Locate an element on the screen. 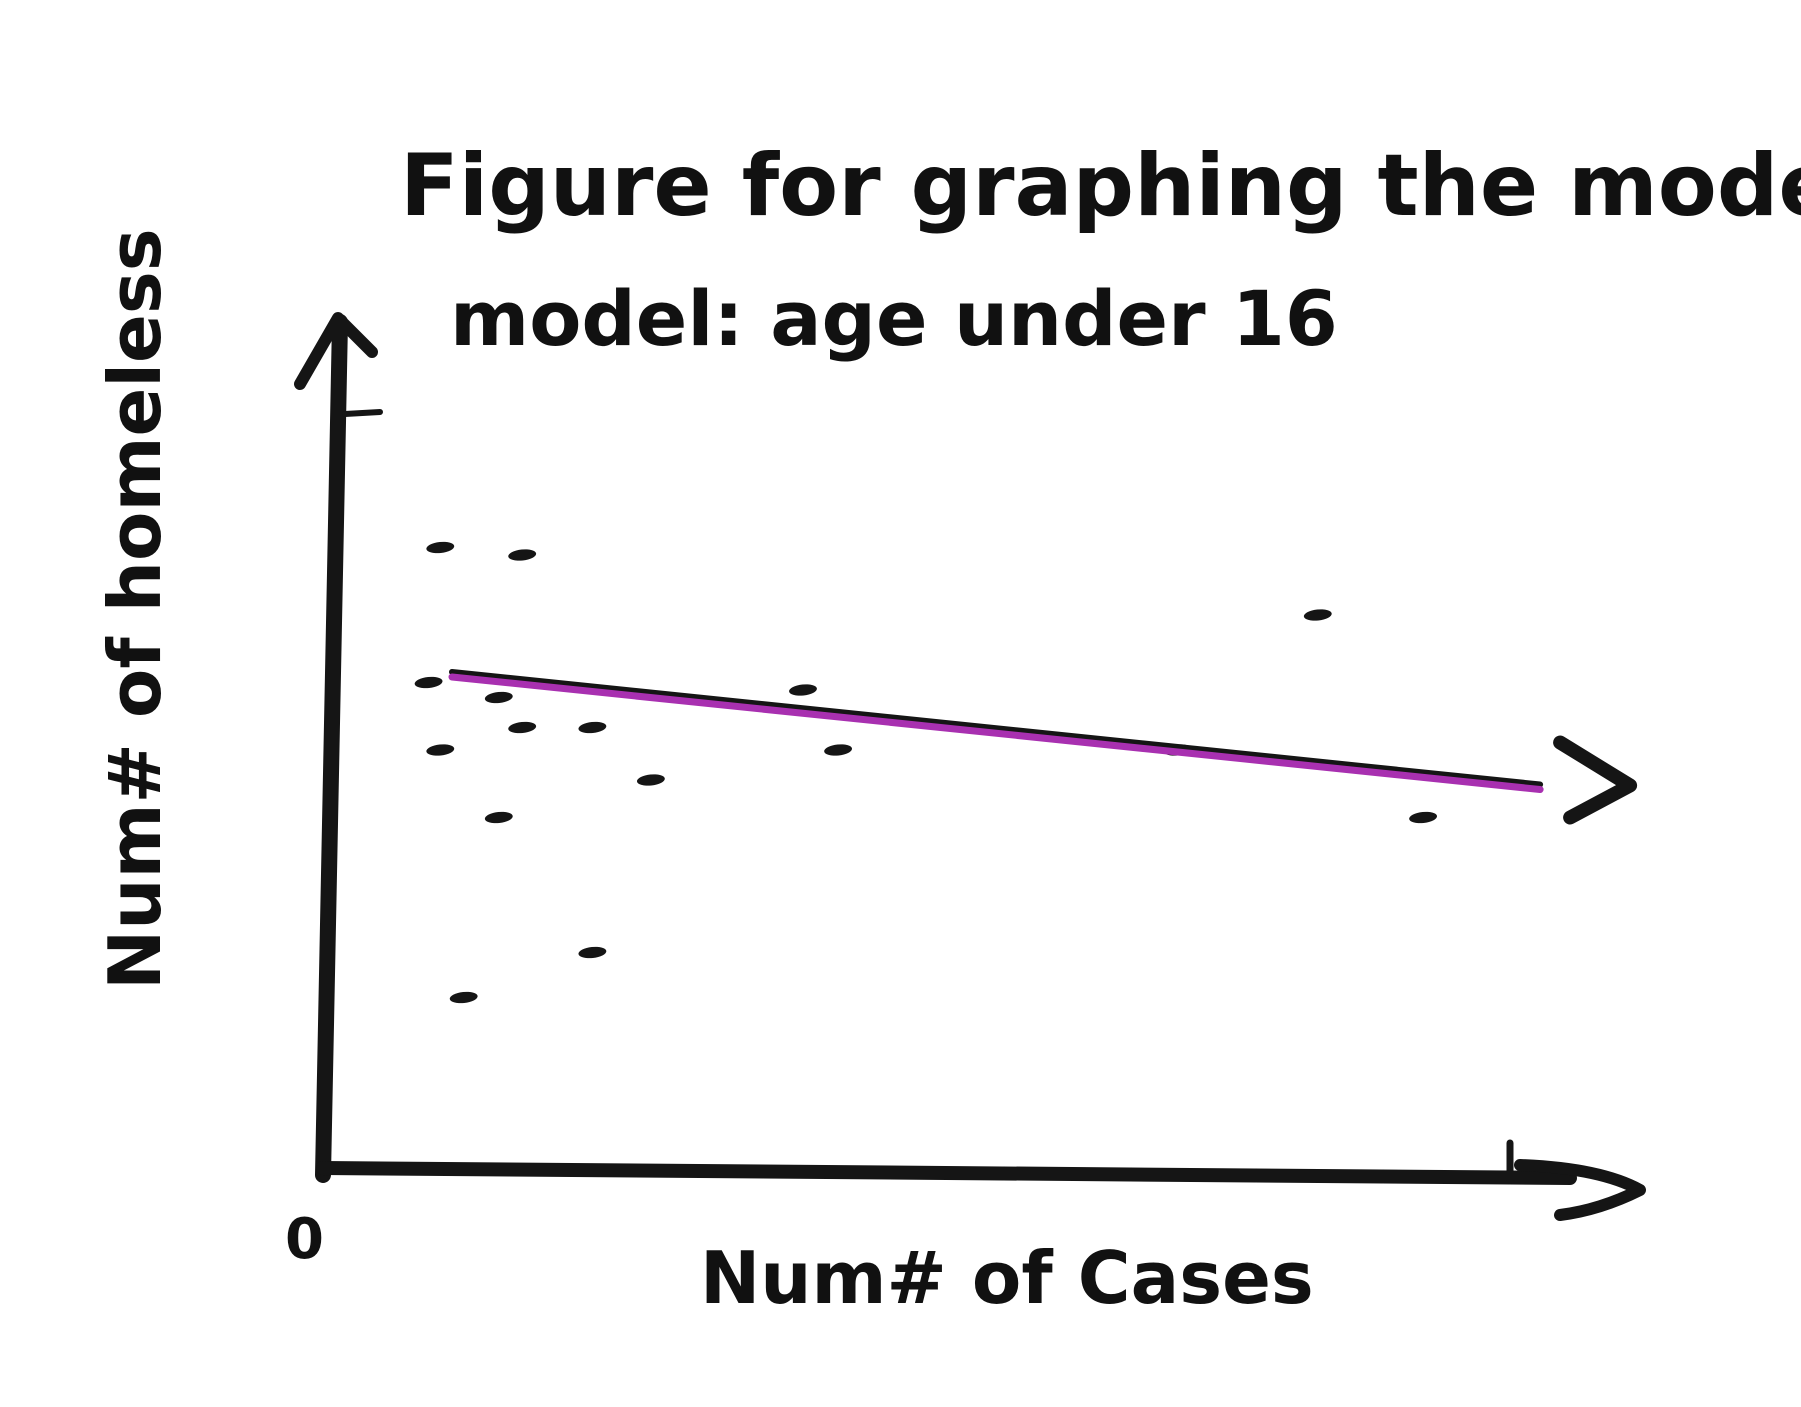 The width and height of the screenshot is (1801, 1407). fit-line is located at coordinates (996, 733).